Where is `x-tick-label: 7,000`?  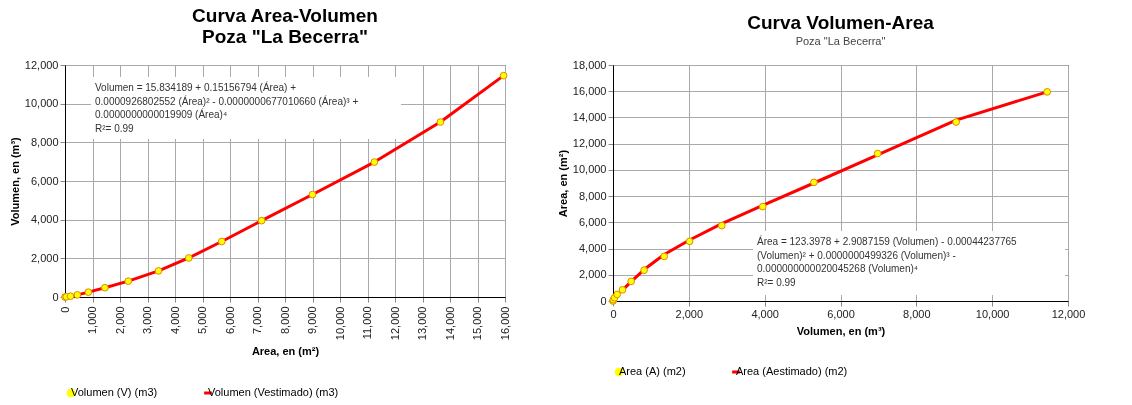
x-tick-label: 7,000 is located at coordinates (257, 320).